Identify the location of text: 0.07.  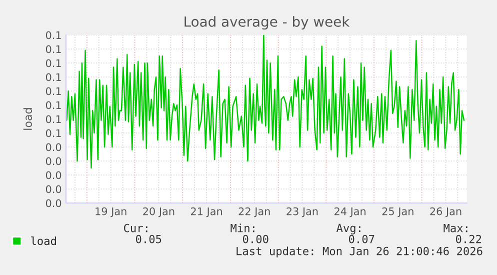
(361, 239).